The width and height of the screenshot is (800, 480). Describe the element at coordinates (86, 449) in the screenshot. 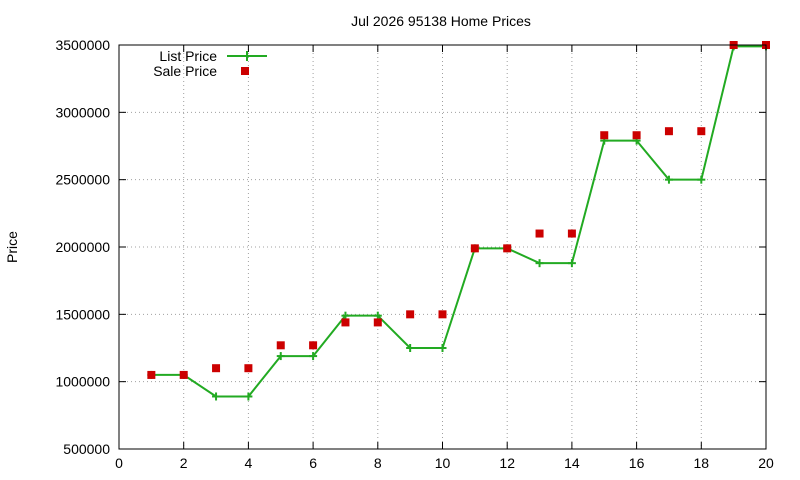

I see `y-tick-label: 500000` at that location.